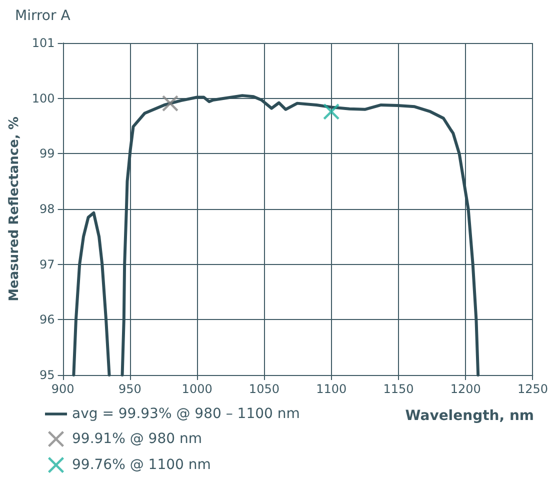 This screenshot has width=551, height=489. What do you see at coordinates (186, 414) in the screenshot?
I see `legend-label: avg = 99.93% @ 980 – 1100 nm` at bounding box center [186, 414].